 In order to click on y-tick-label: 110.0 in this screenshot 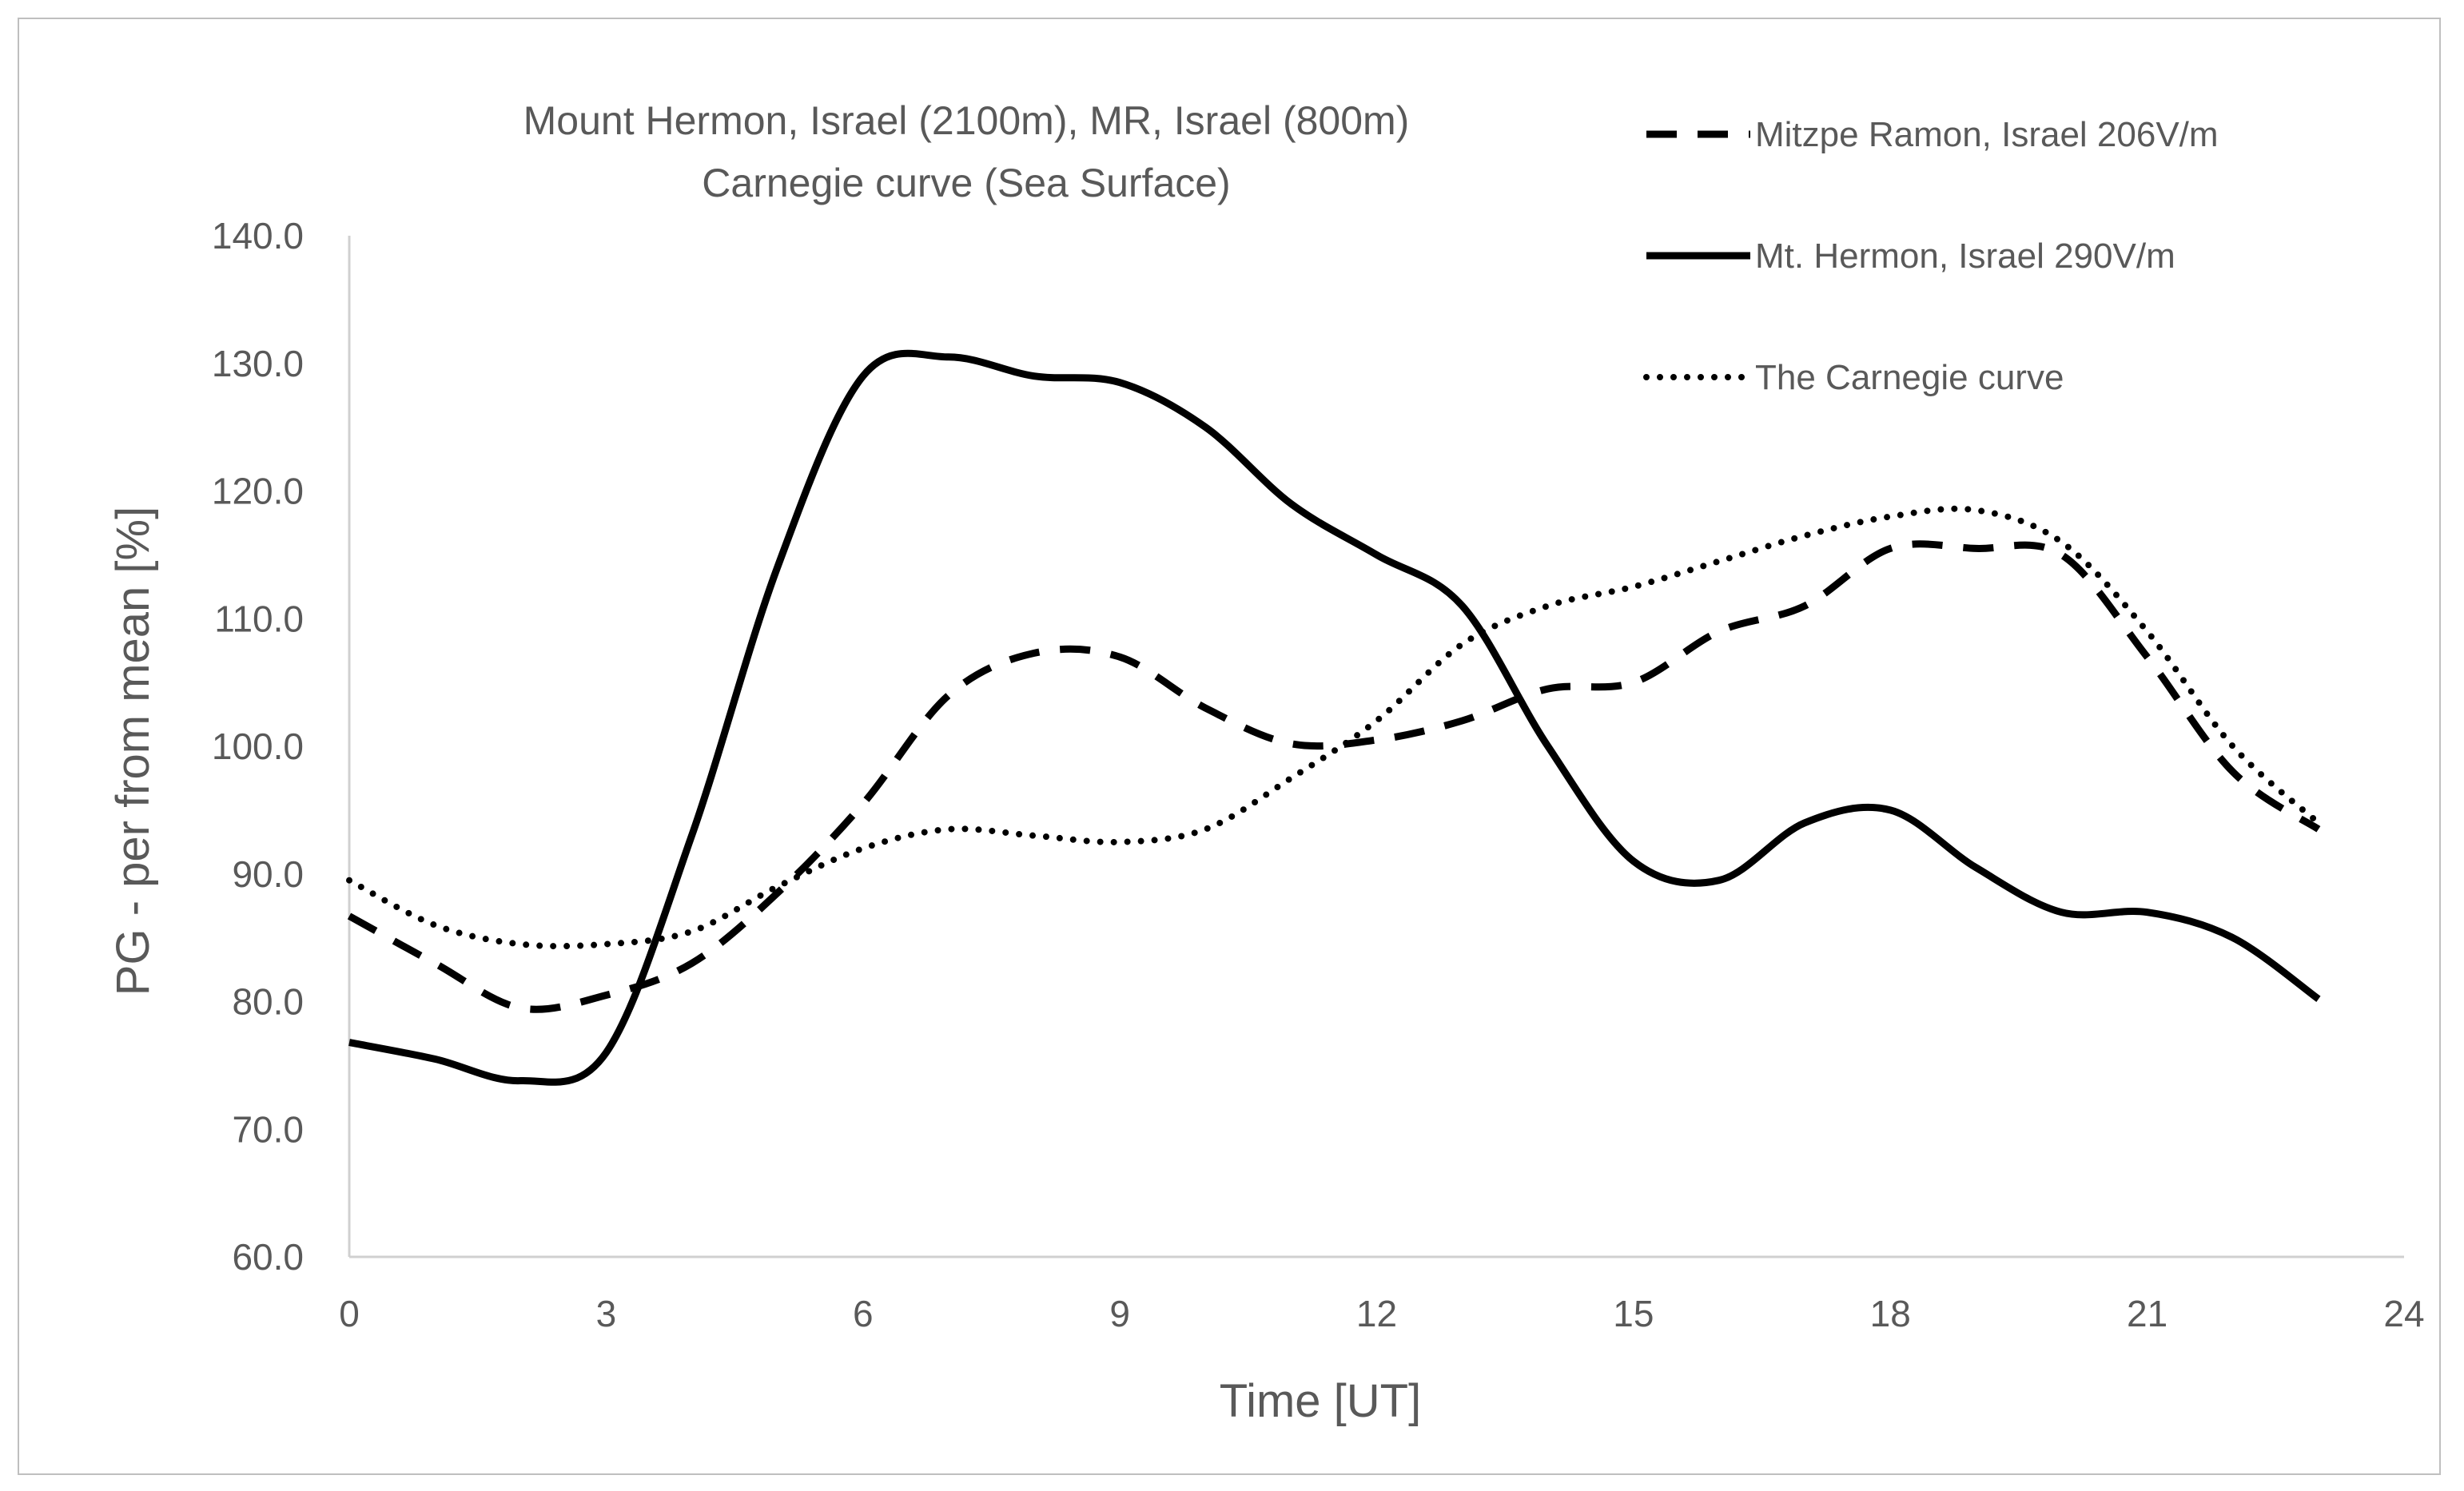, I will do `click(259, 618)`.